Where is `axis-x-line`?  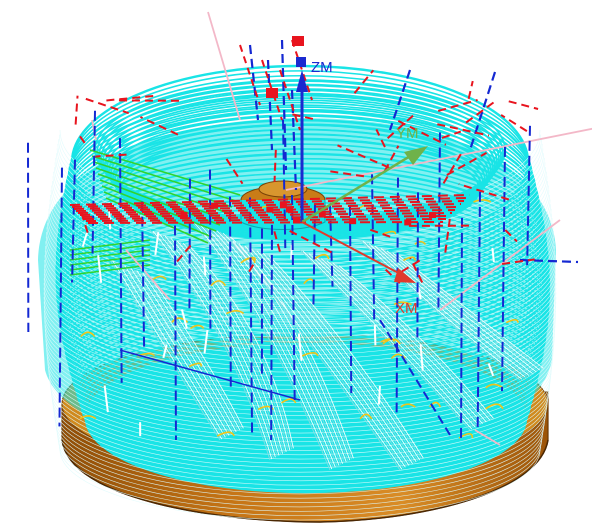
axis-x-line is located at coordinates (355, 250).